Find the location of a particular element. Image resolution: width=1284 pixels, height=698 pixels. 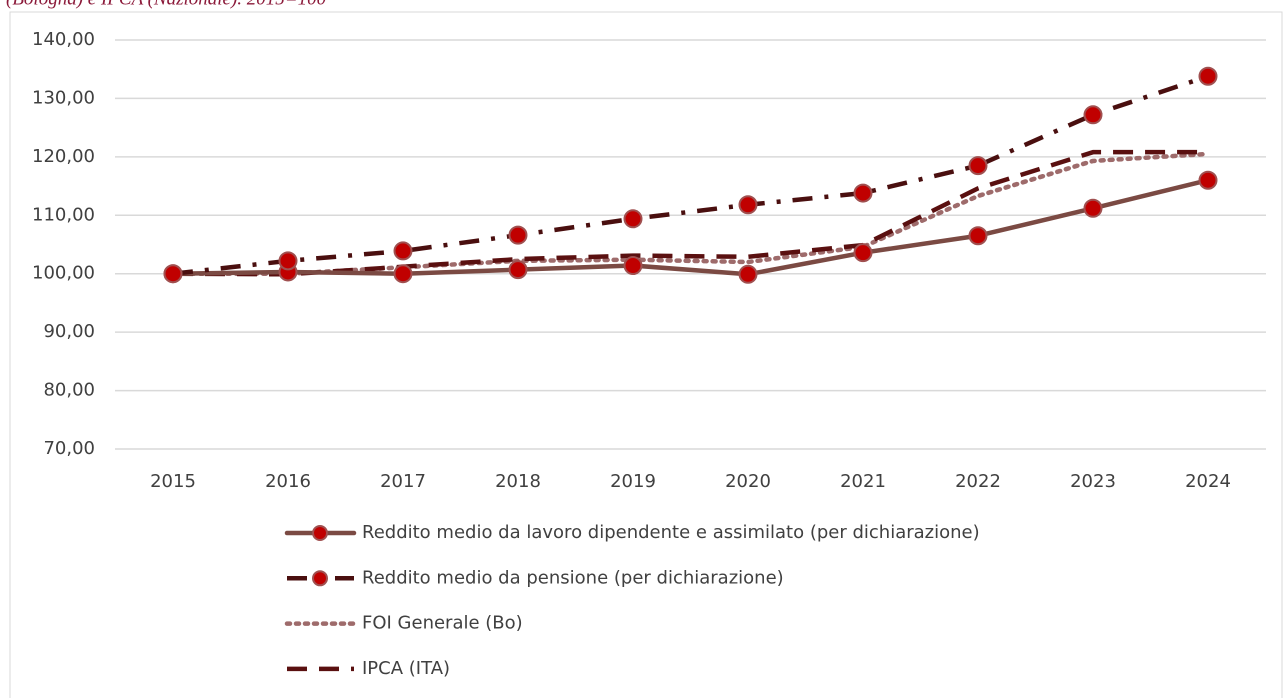

chart-title: (Bologna) e IPCA (Nazionale). 2015=100 is located at coordinates (166, 4).